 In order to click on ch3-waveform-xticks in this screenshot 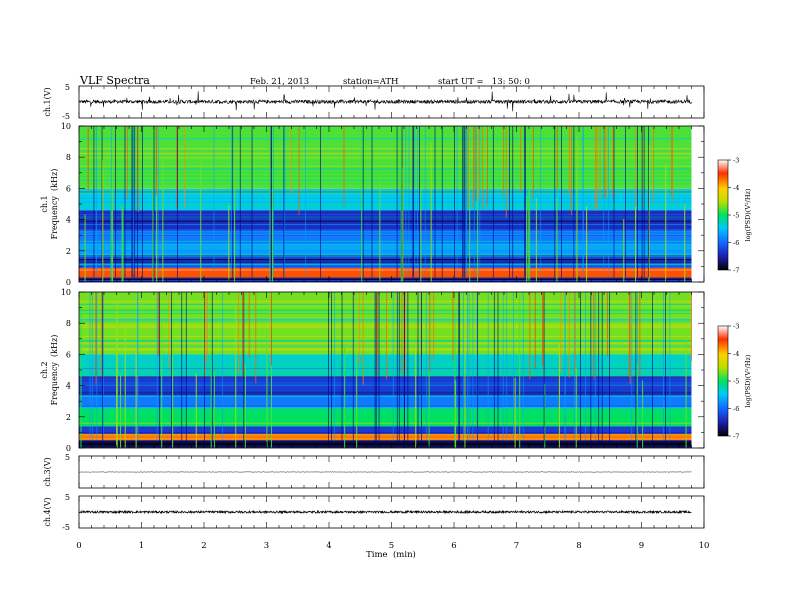, I will do `click(391, 472)`.